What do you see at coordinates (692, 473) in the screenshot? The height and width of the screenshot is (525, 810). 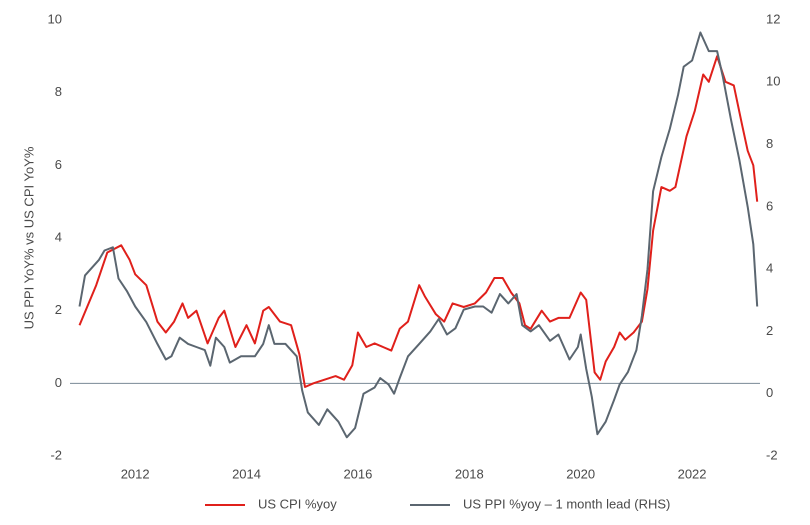 I see `x-tick-label: 2022` at bounding box center [692, 473].